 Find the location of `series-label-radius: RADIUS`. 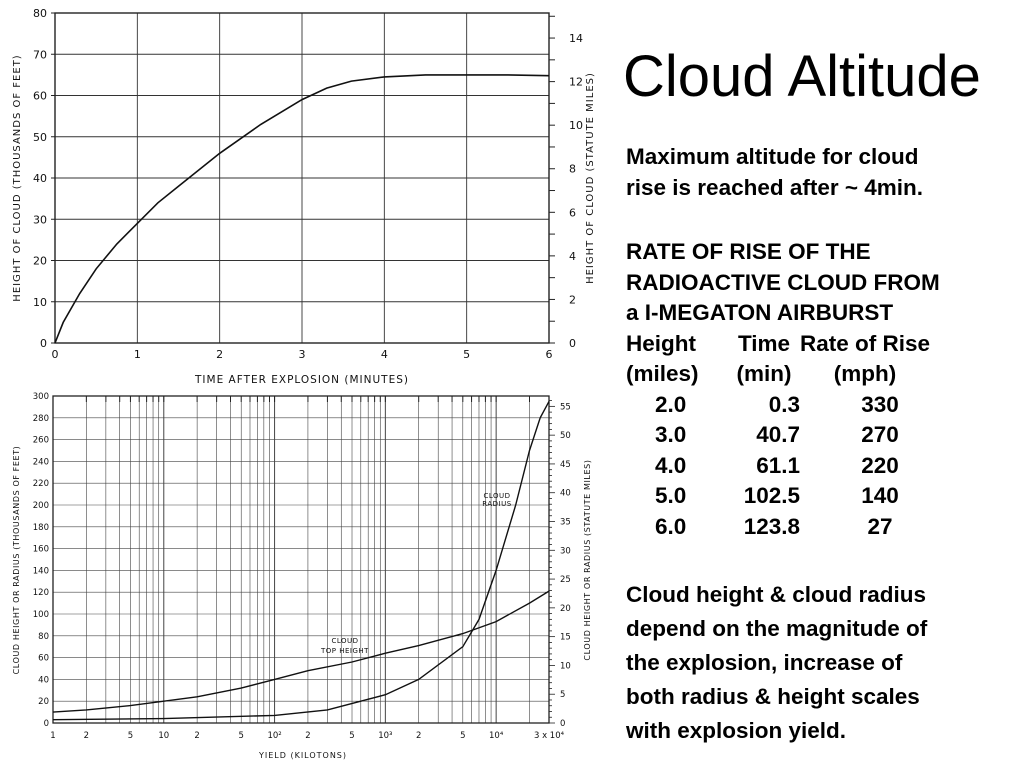

series-label-radius: RADIUS is located at coordinates (496, 504).